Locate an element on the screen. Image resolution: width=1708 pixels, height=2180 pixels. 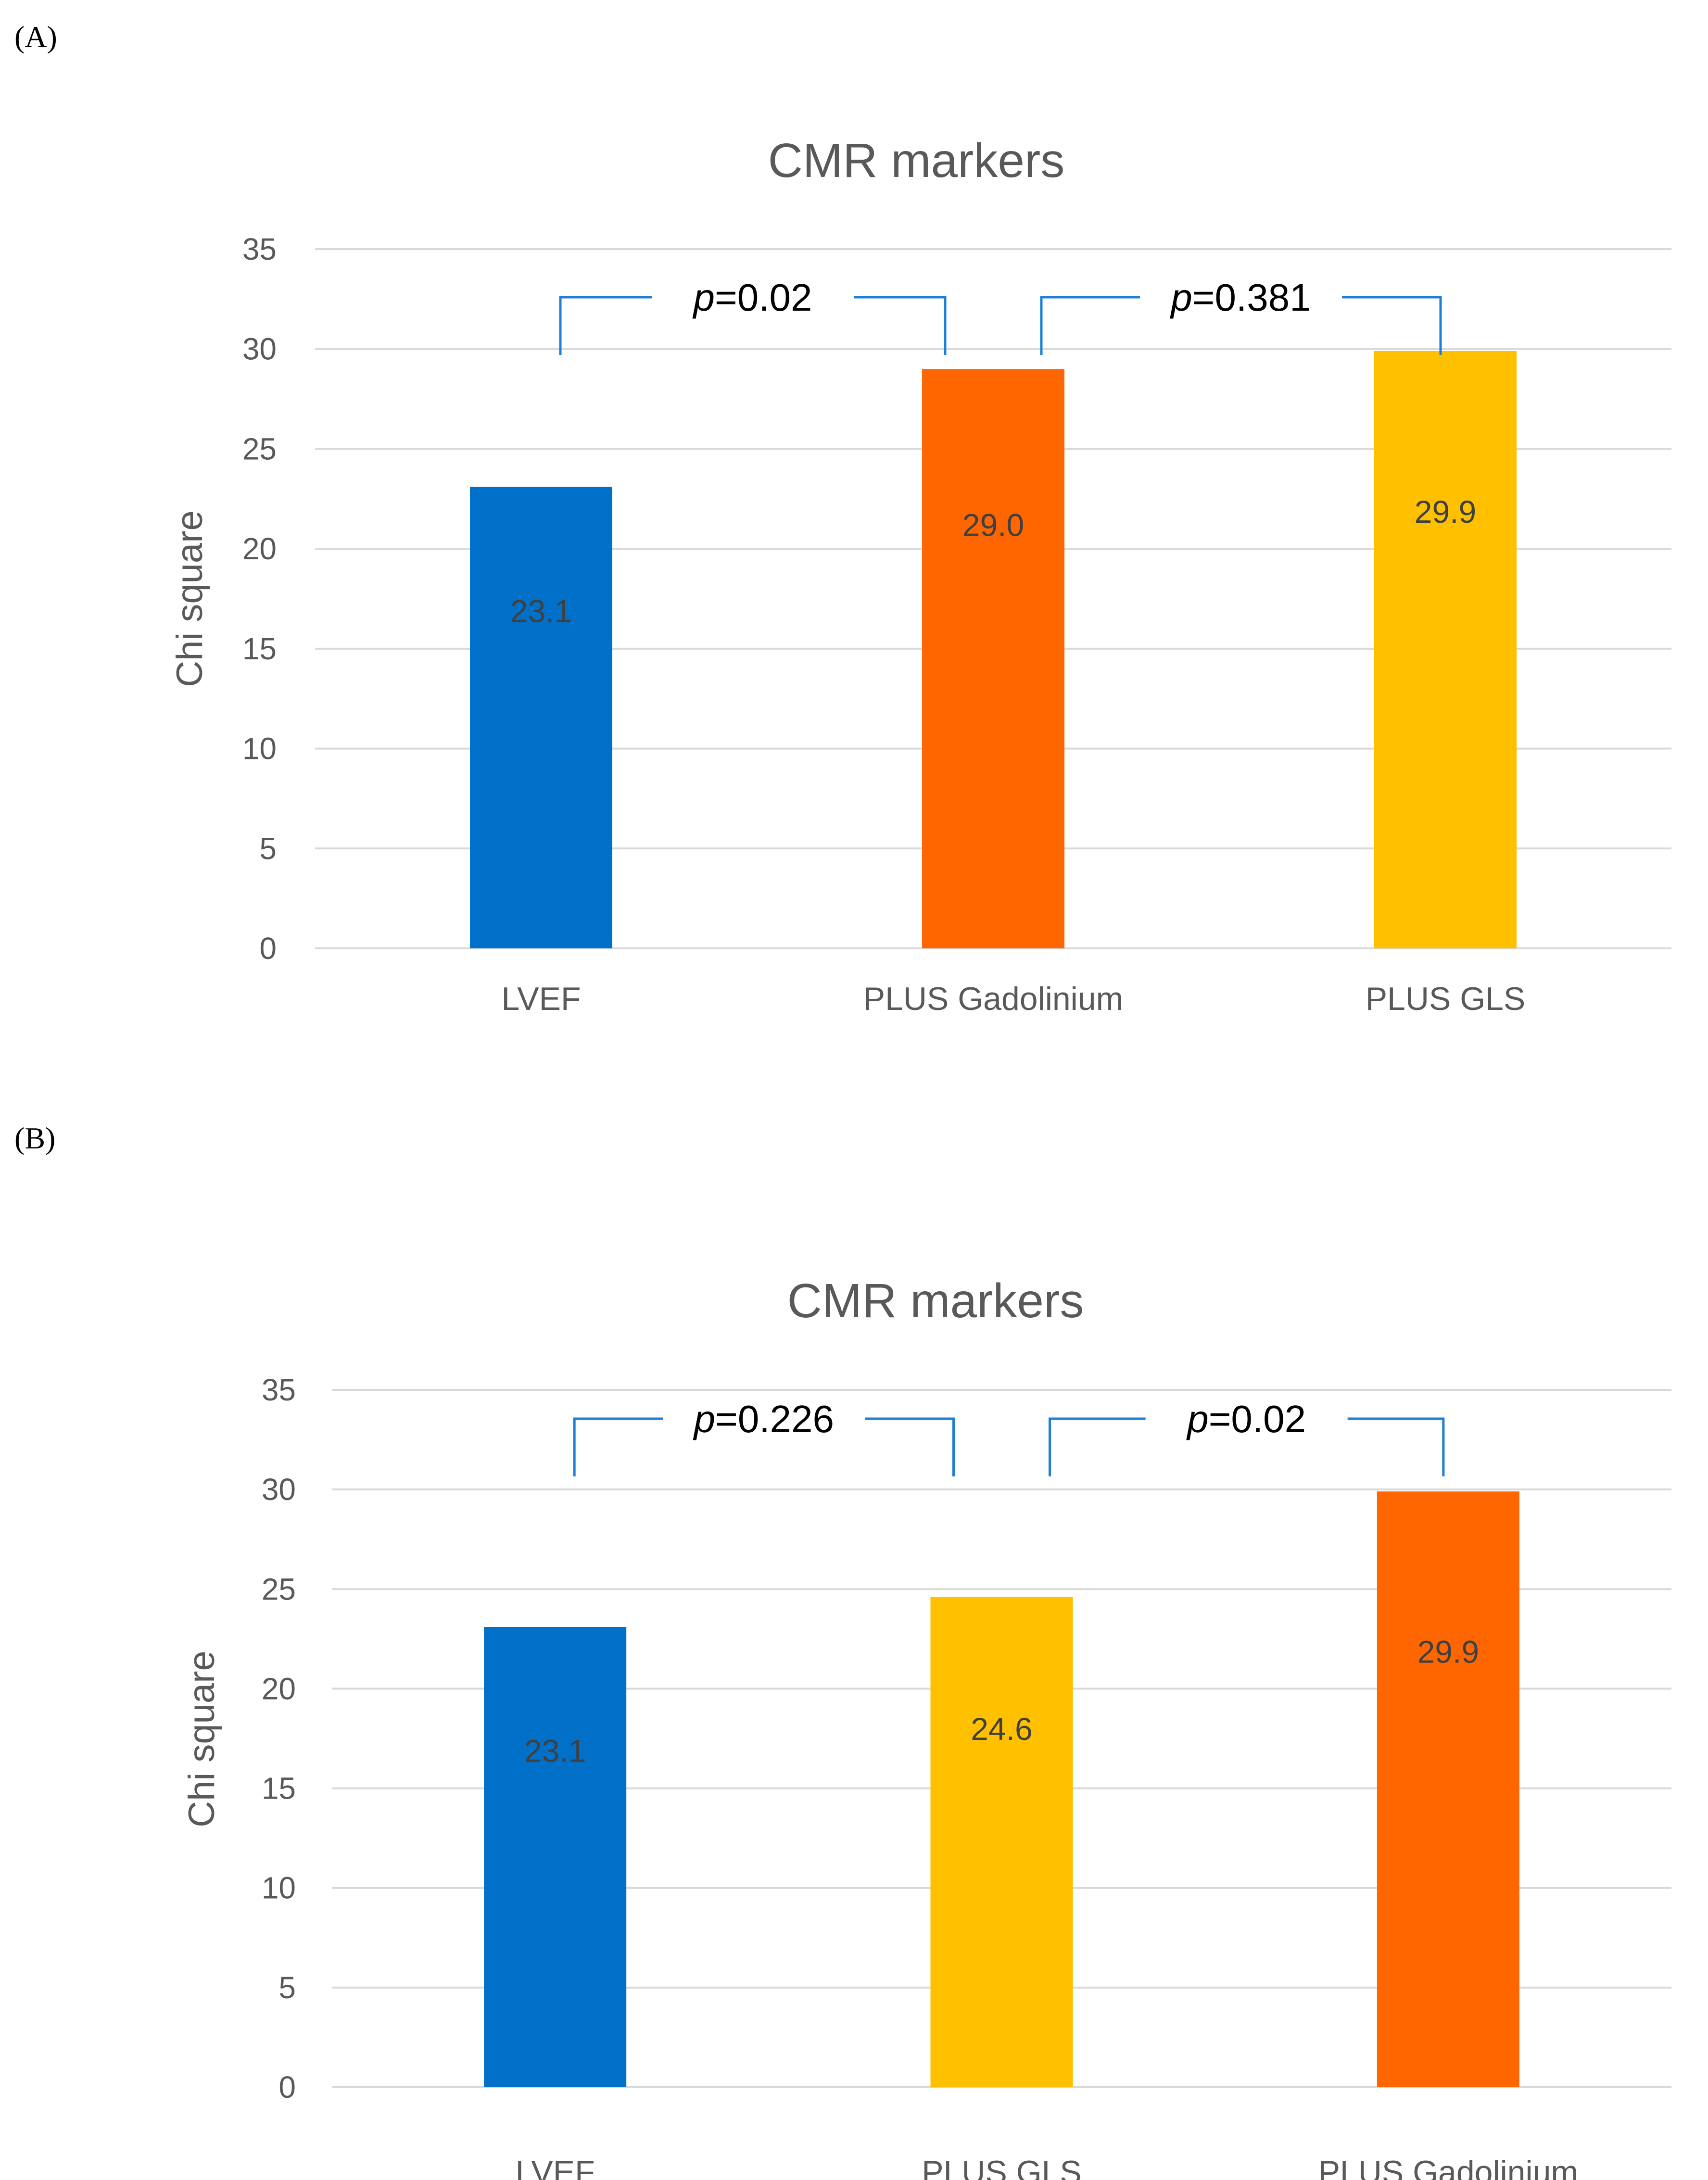
p-value-label: p=0.226 is located at coordinates (763, 1419).